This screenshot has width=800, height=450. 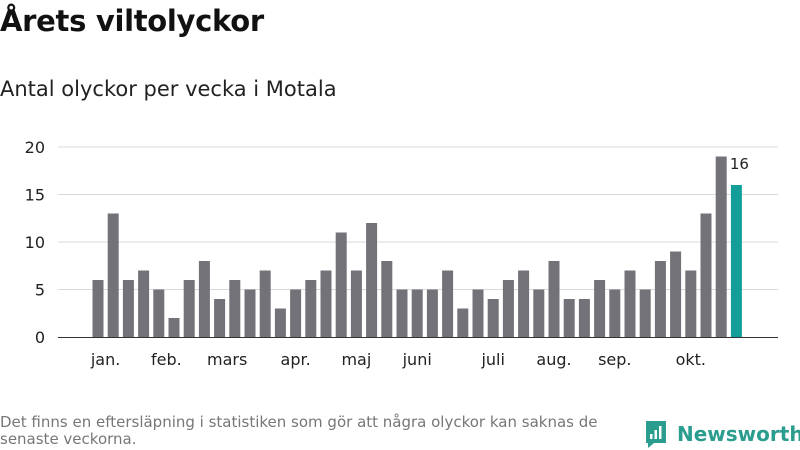 What do you see at coordinates (35, 147) in the screenshot?
I see `y-tick-label: 20` at bounding box center [35, 147].